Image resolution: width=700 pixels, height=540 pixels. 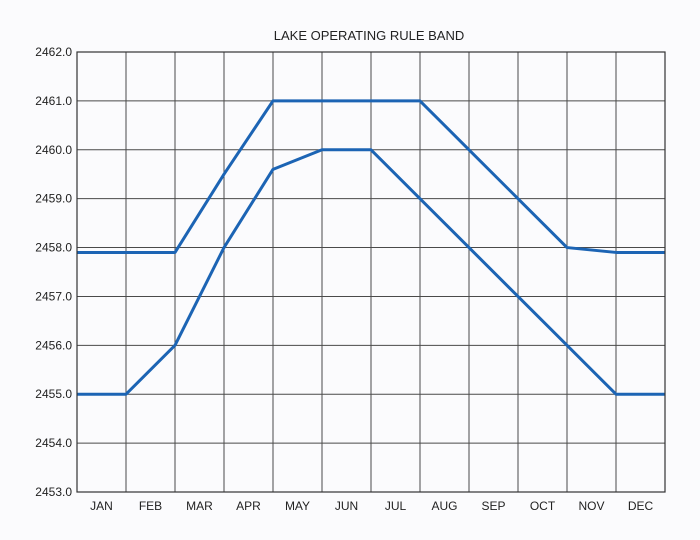 I want to click on x-tick-label: DEC, so click(x=641, y=506).